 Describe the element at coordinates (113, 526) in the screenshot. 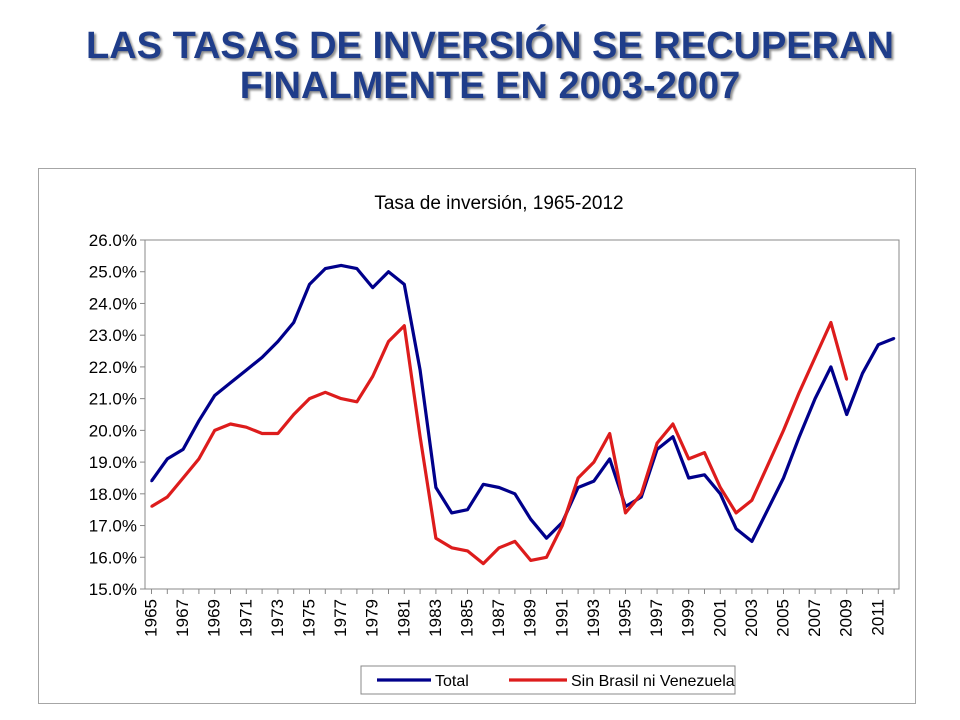

I see `y-tick-label: 17.0%` at that location.